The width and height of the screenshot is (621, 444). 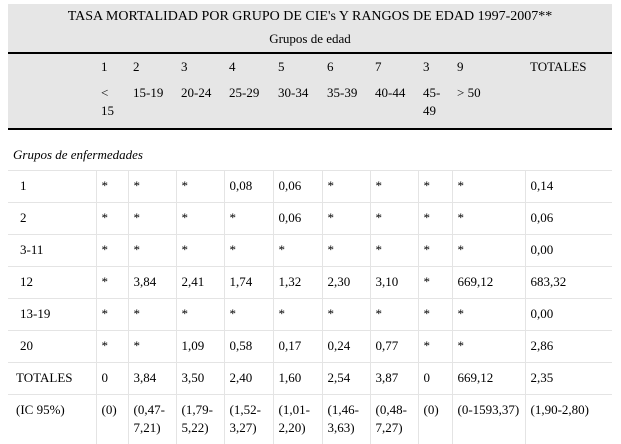 What do you see at coordinates (394, 347) in the screenshot?
I see `cell: 0,77` at bounding box center [394, 347].